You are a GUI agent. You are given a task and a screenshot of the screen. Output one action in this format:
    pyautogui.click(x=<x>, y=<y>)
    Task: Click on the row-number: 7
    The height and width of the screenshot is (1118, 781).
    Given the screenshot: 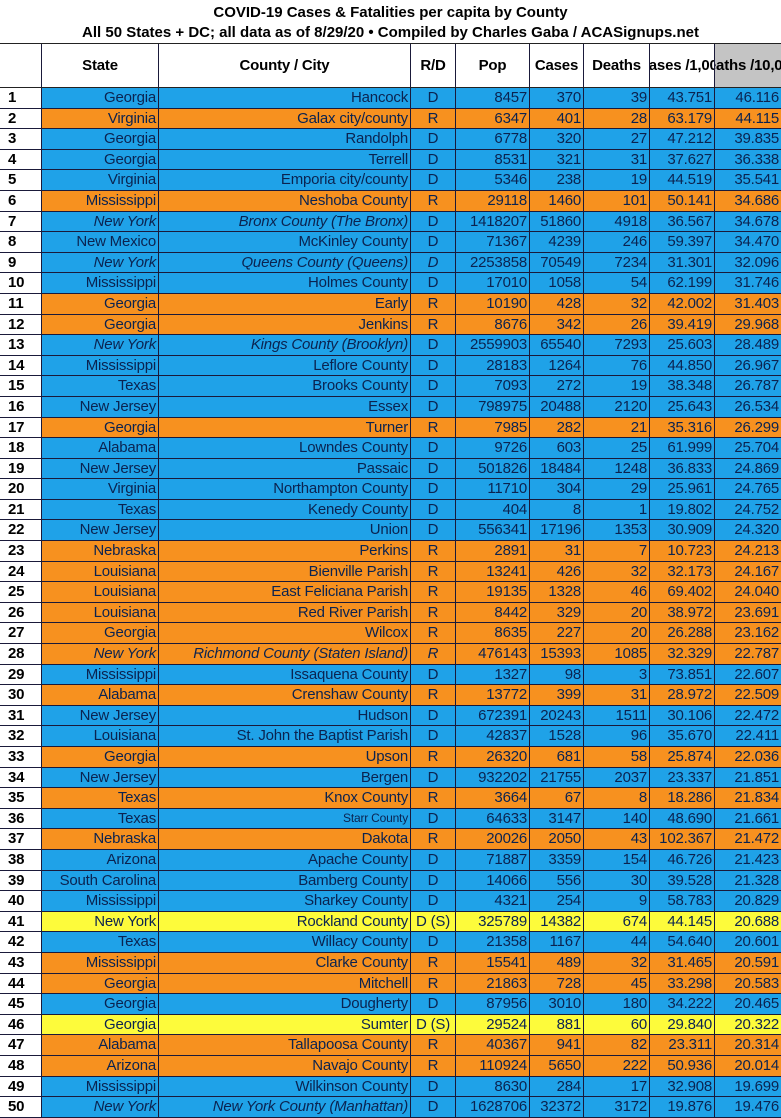 What is the action you would take?
    pyautogui.click(x=21, y=221)
    